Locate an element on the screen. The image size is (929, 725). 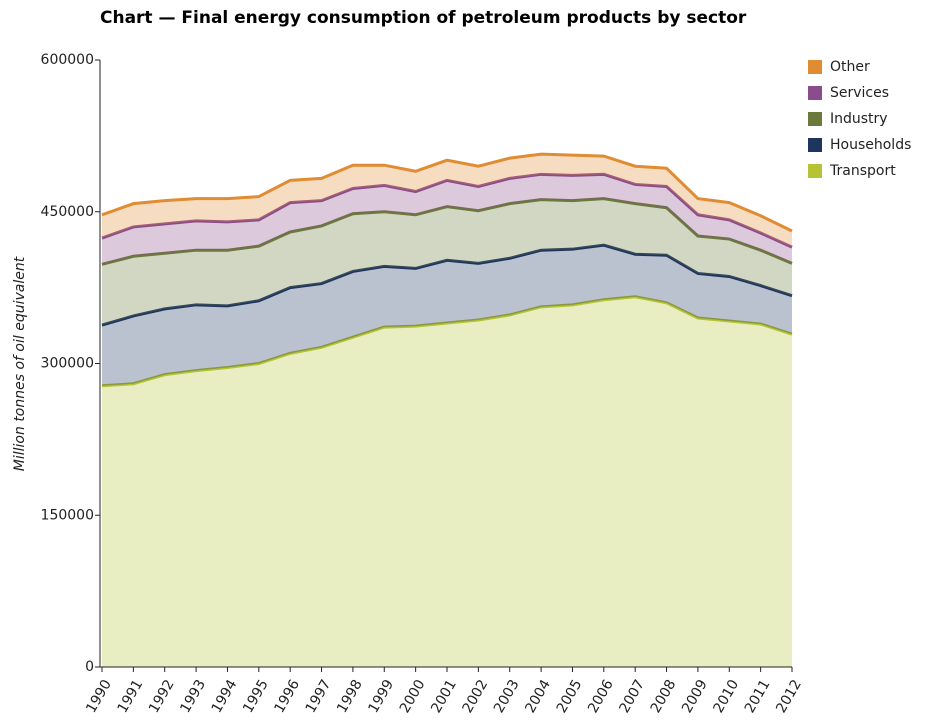
x-tick-label: 1991 is located at coordinates (131, 696).